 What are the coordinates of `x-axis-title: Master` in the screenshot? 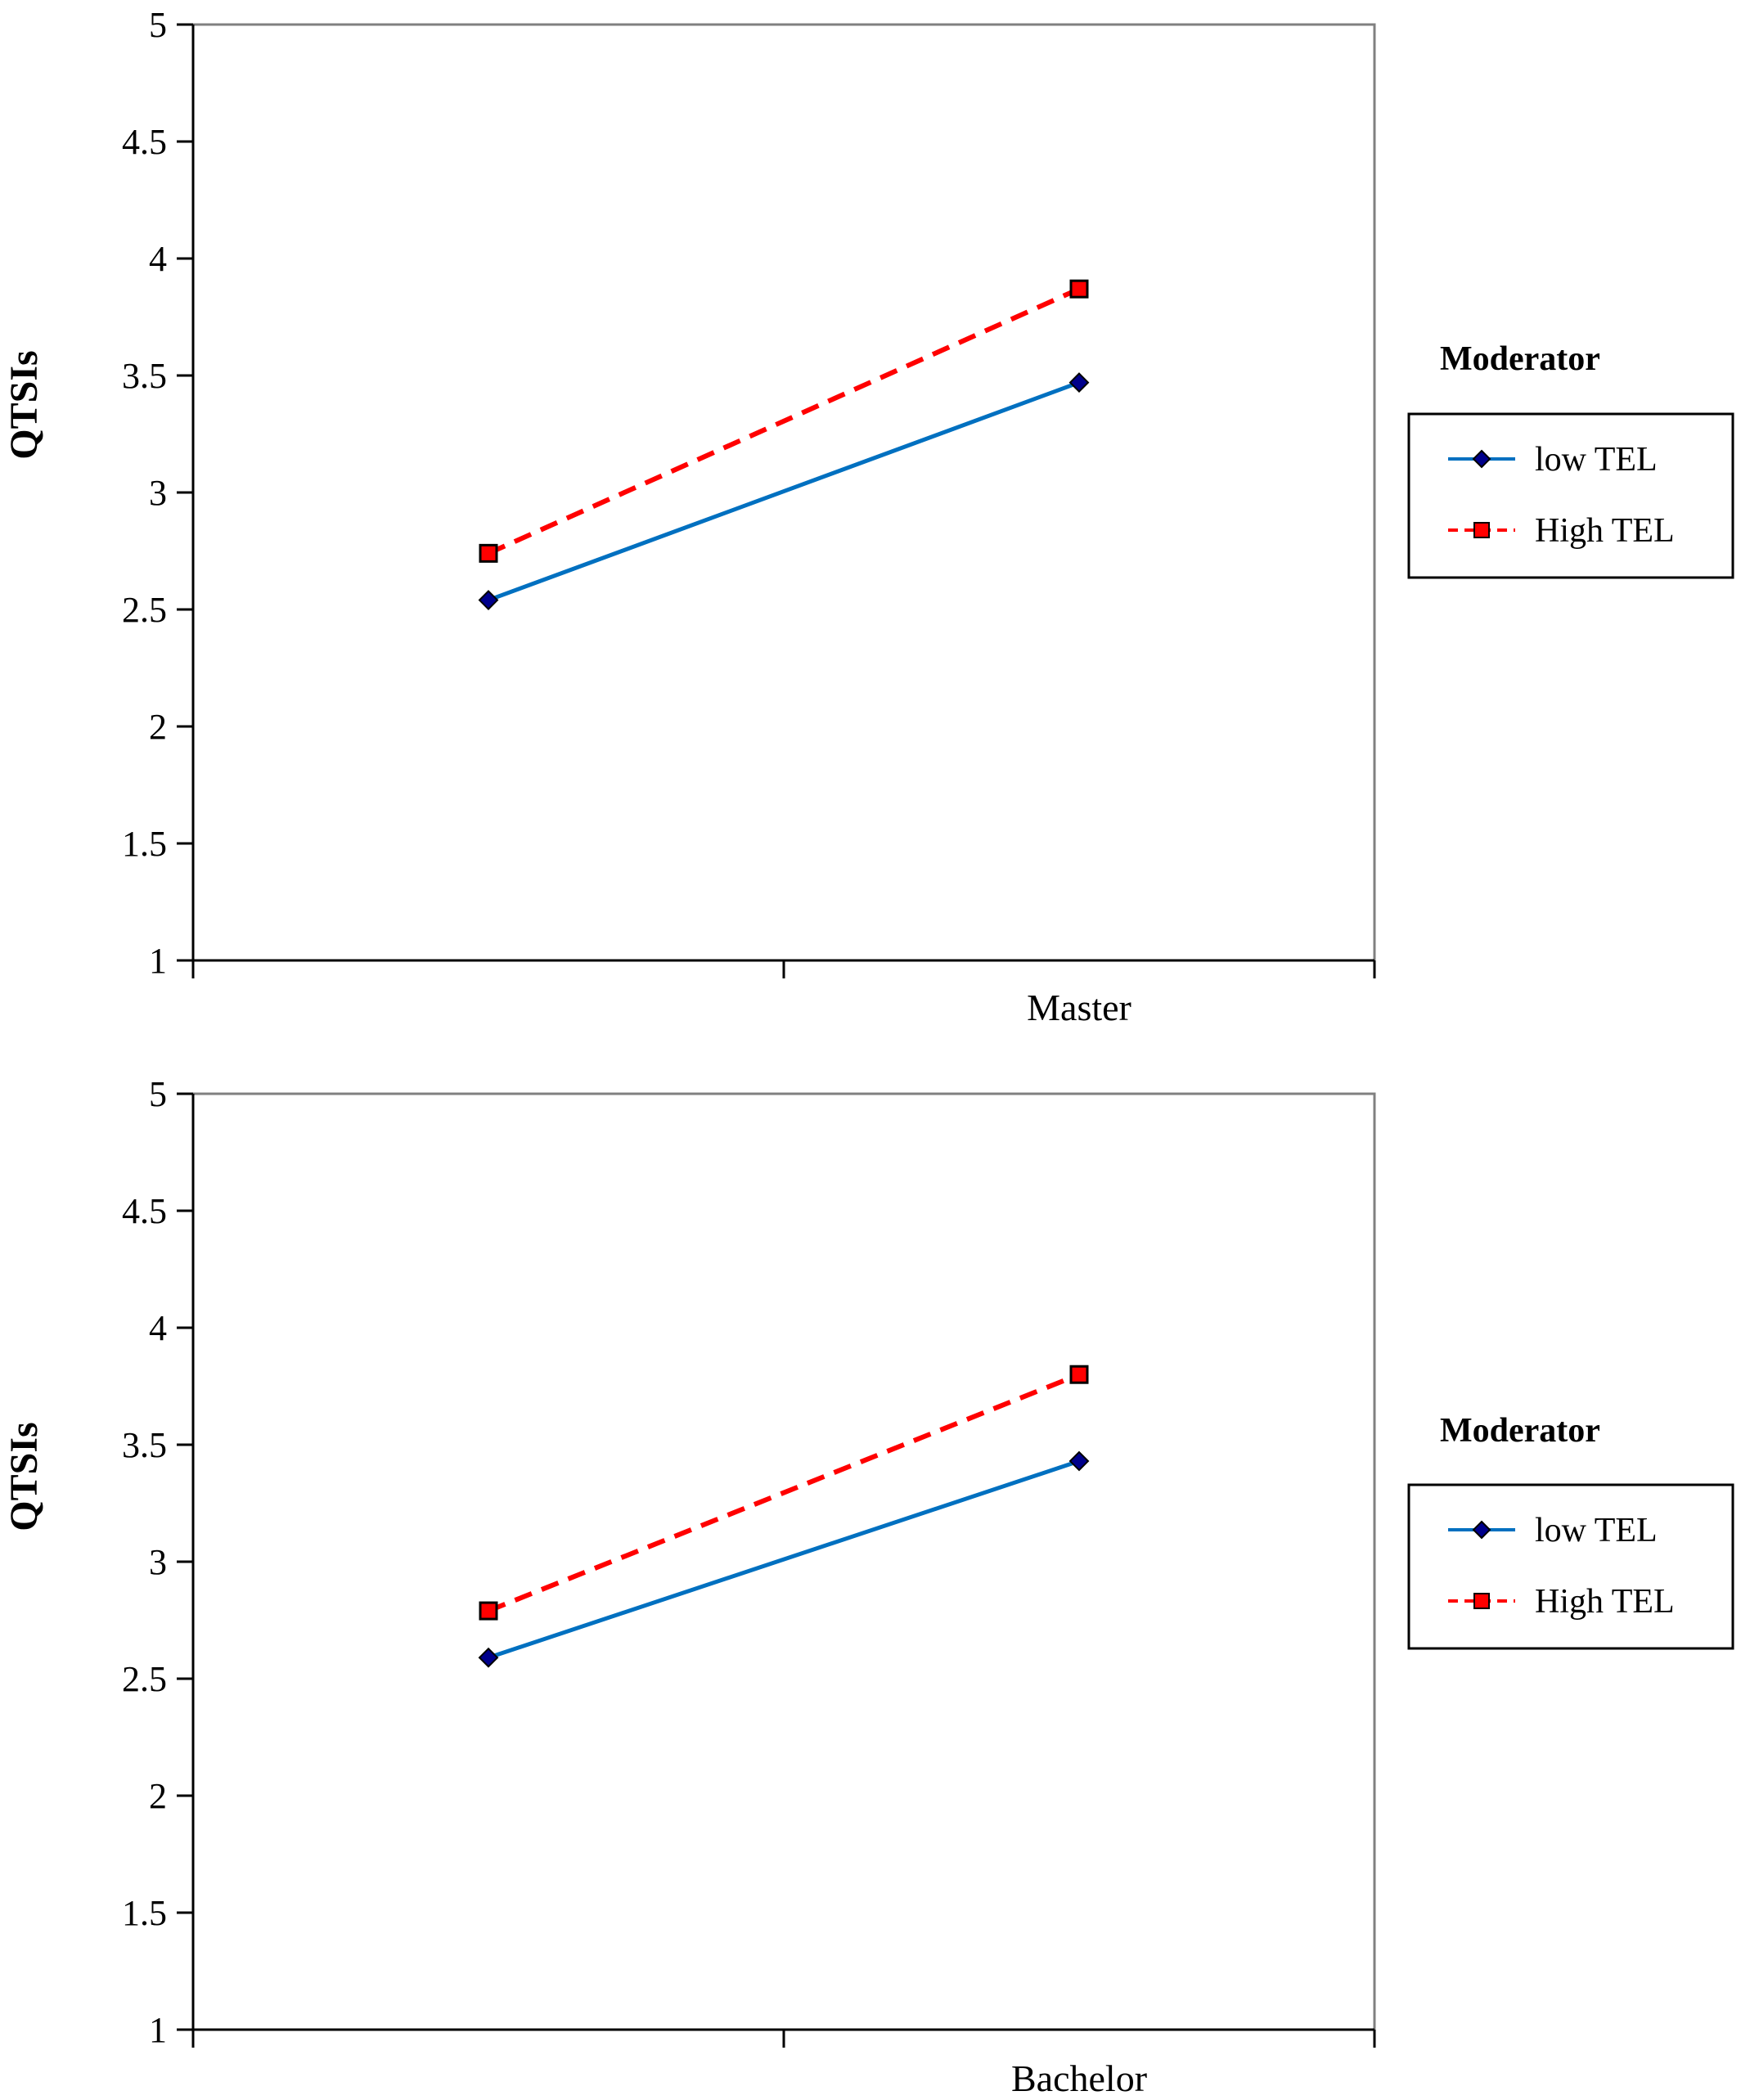 It's located at (1079, 1007).